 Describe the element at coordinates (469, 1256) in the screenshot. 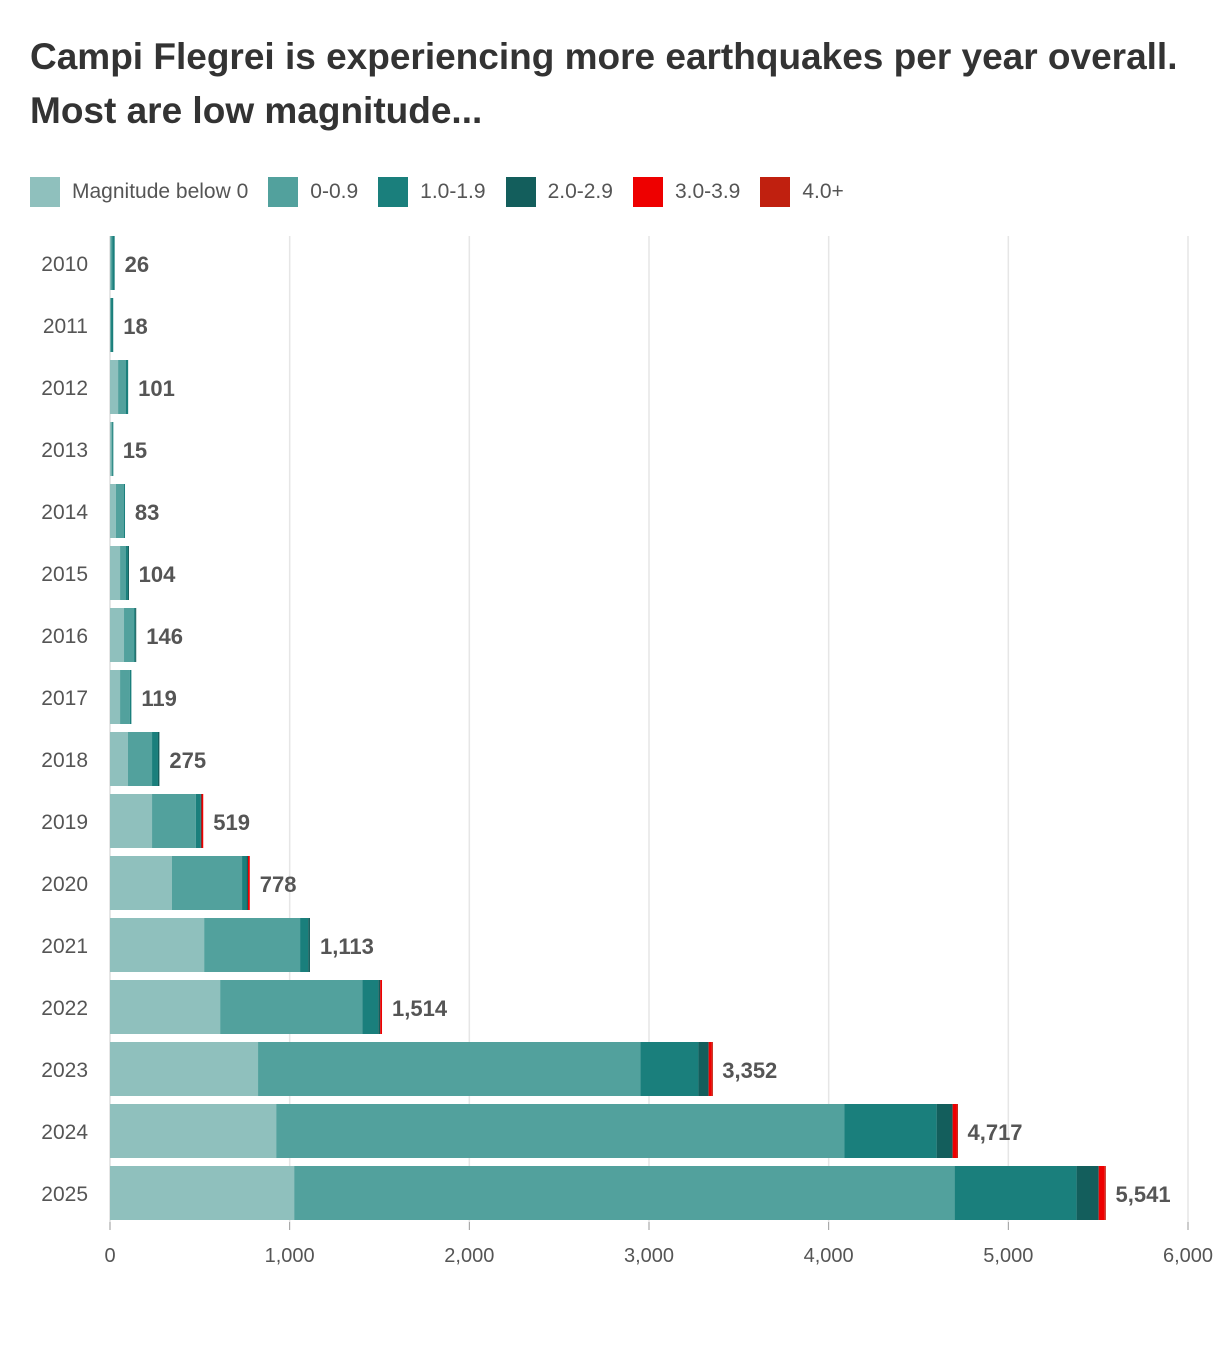

I see `x-tick-label: 2,000` at that location.